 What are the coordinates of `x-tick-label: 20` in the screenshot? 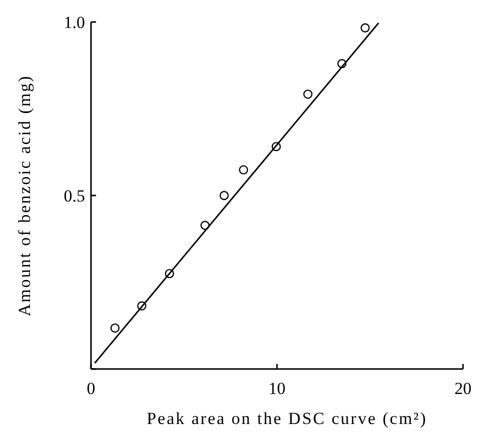 It's located at (463, 388).